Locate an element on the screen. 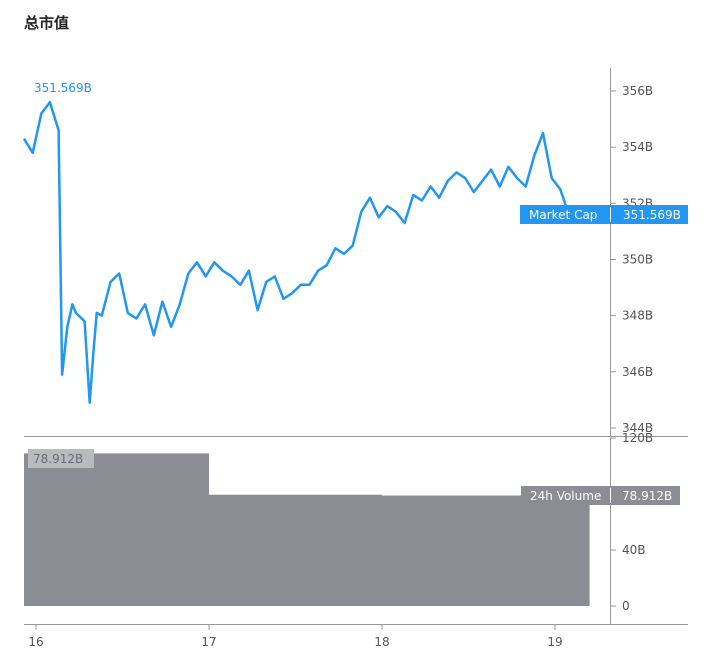  x-tick-label: 18 is located at coordinates (381, 642).